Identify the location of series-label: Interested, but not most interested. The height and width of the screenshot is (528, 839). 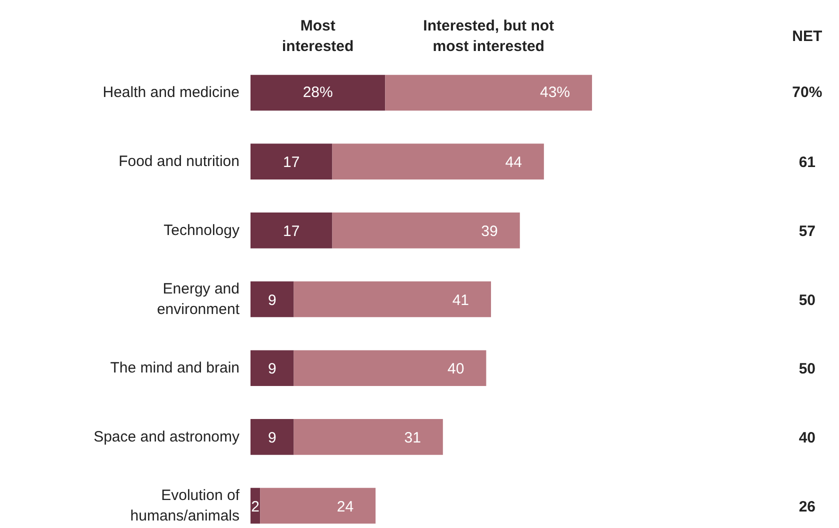
(488, 36).